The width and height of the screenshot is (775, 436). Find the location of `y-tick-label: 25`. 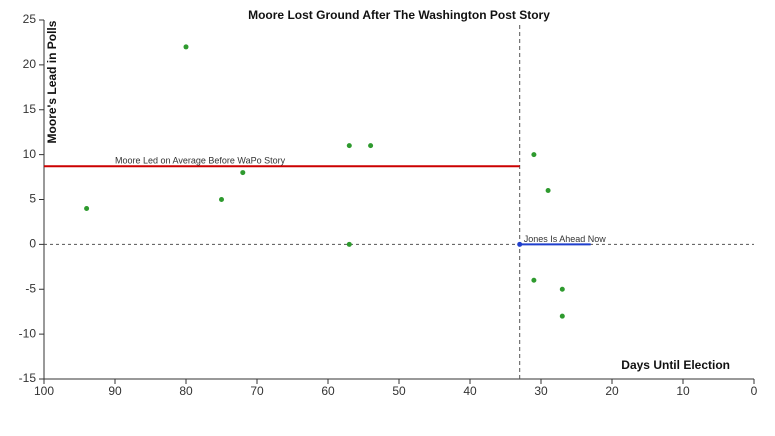

y-tick-label: 25 is located at coordinates (30, 19).